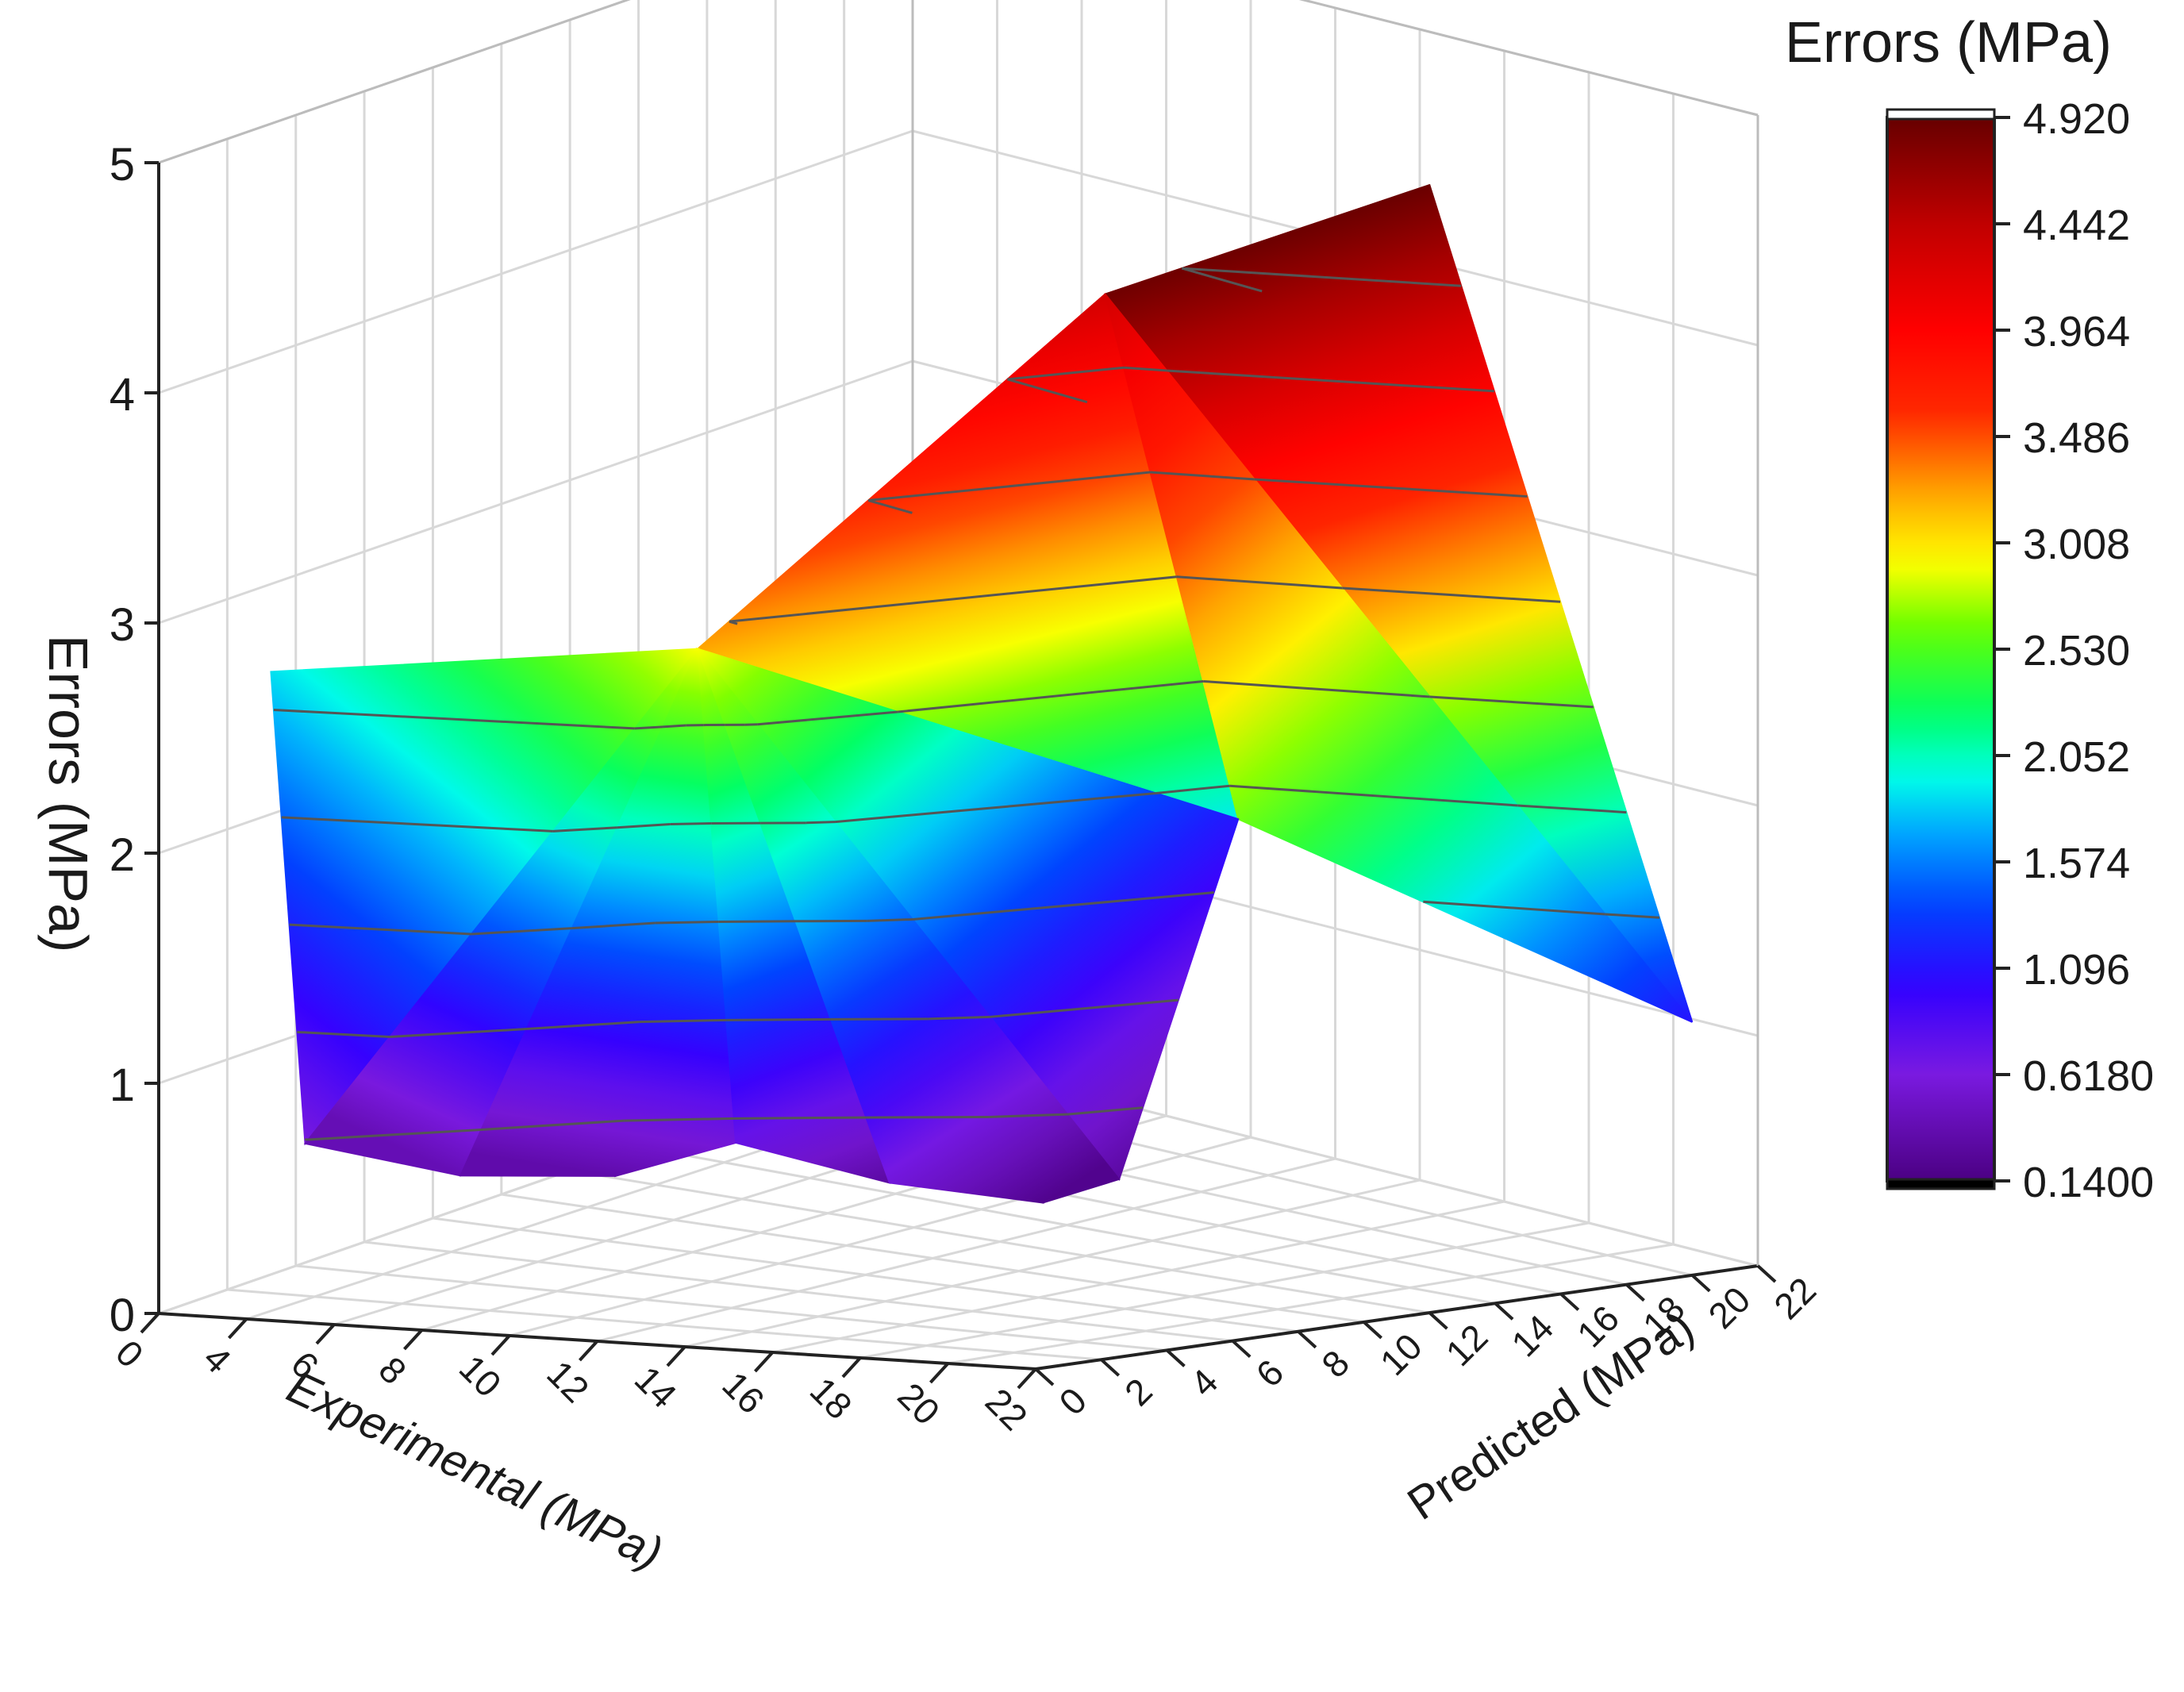 The height and width of the screenshot is (1692, 2184). What do you see at coordinates (919, 1403) in the screenshot?
I see `x-tick-label: 20` at bounding box center [919, 1403].